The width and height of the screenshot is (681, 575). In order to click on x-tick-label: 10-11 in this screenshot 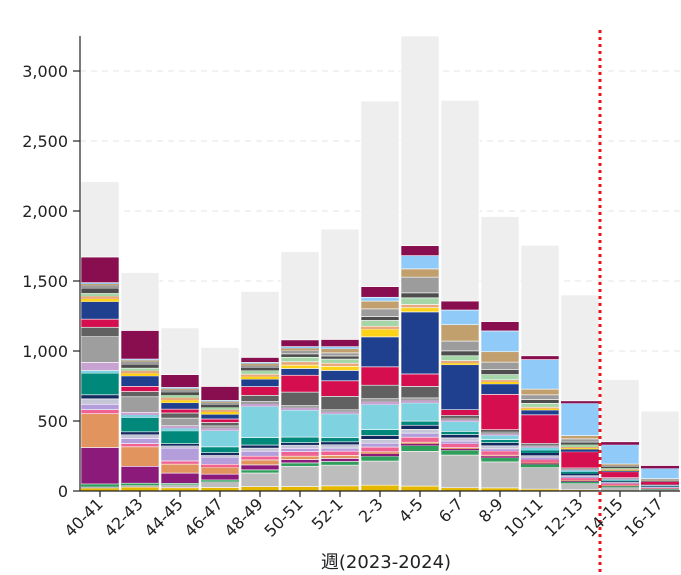, I will do `click(524, 517)`.